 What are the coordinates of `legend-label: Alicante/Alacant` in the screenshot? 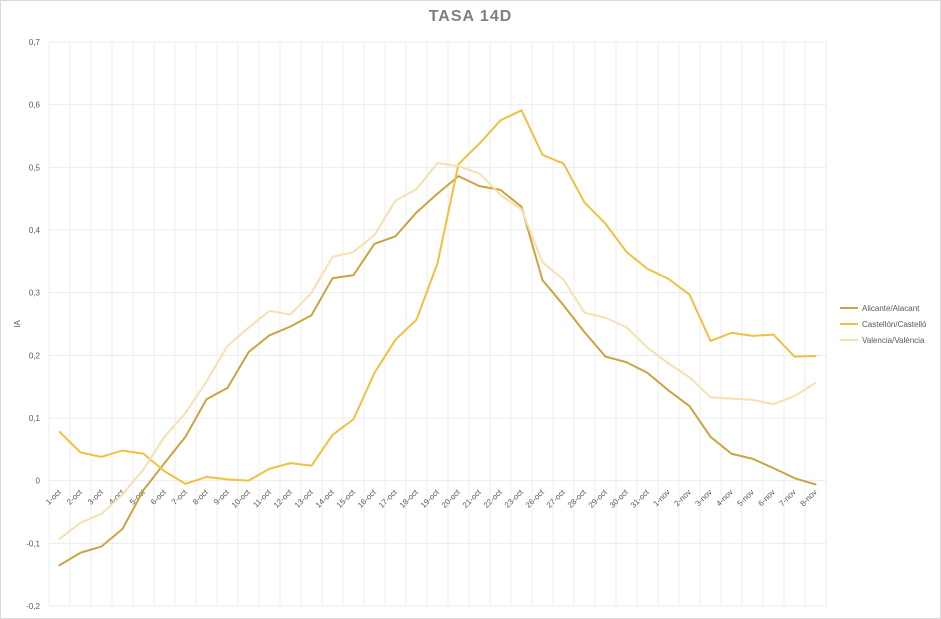 It's located at (891, 308).